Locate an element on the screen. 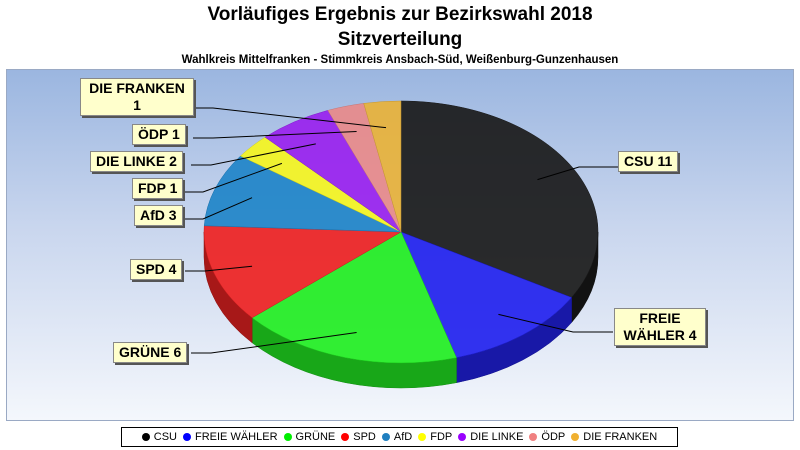 The height and width of the screenshot is (450, 800). callout-gruene-text: GRÜNE 6 is located at coordinates (150, 352).